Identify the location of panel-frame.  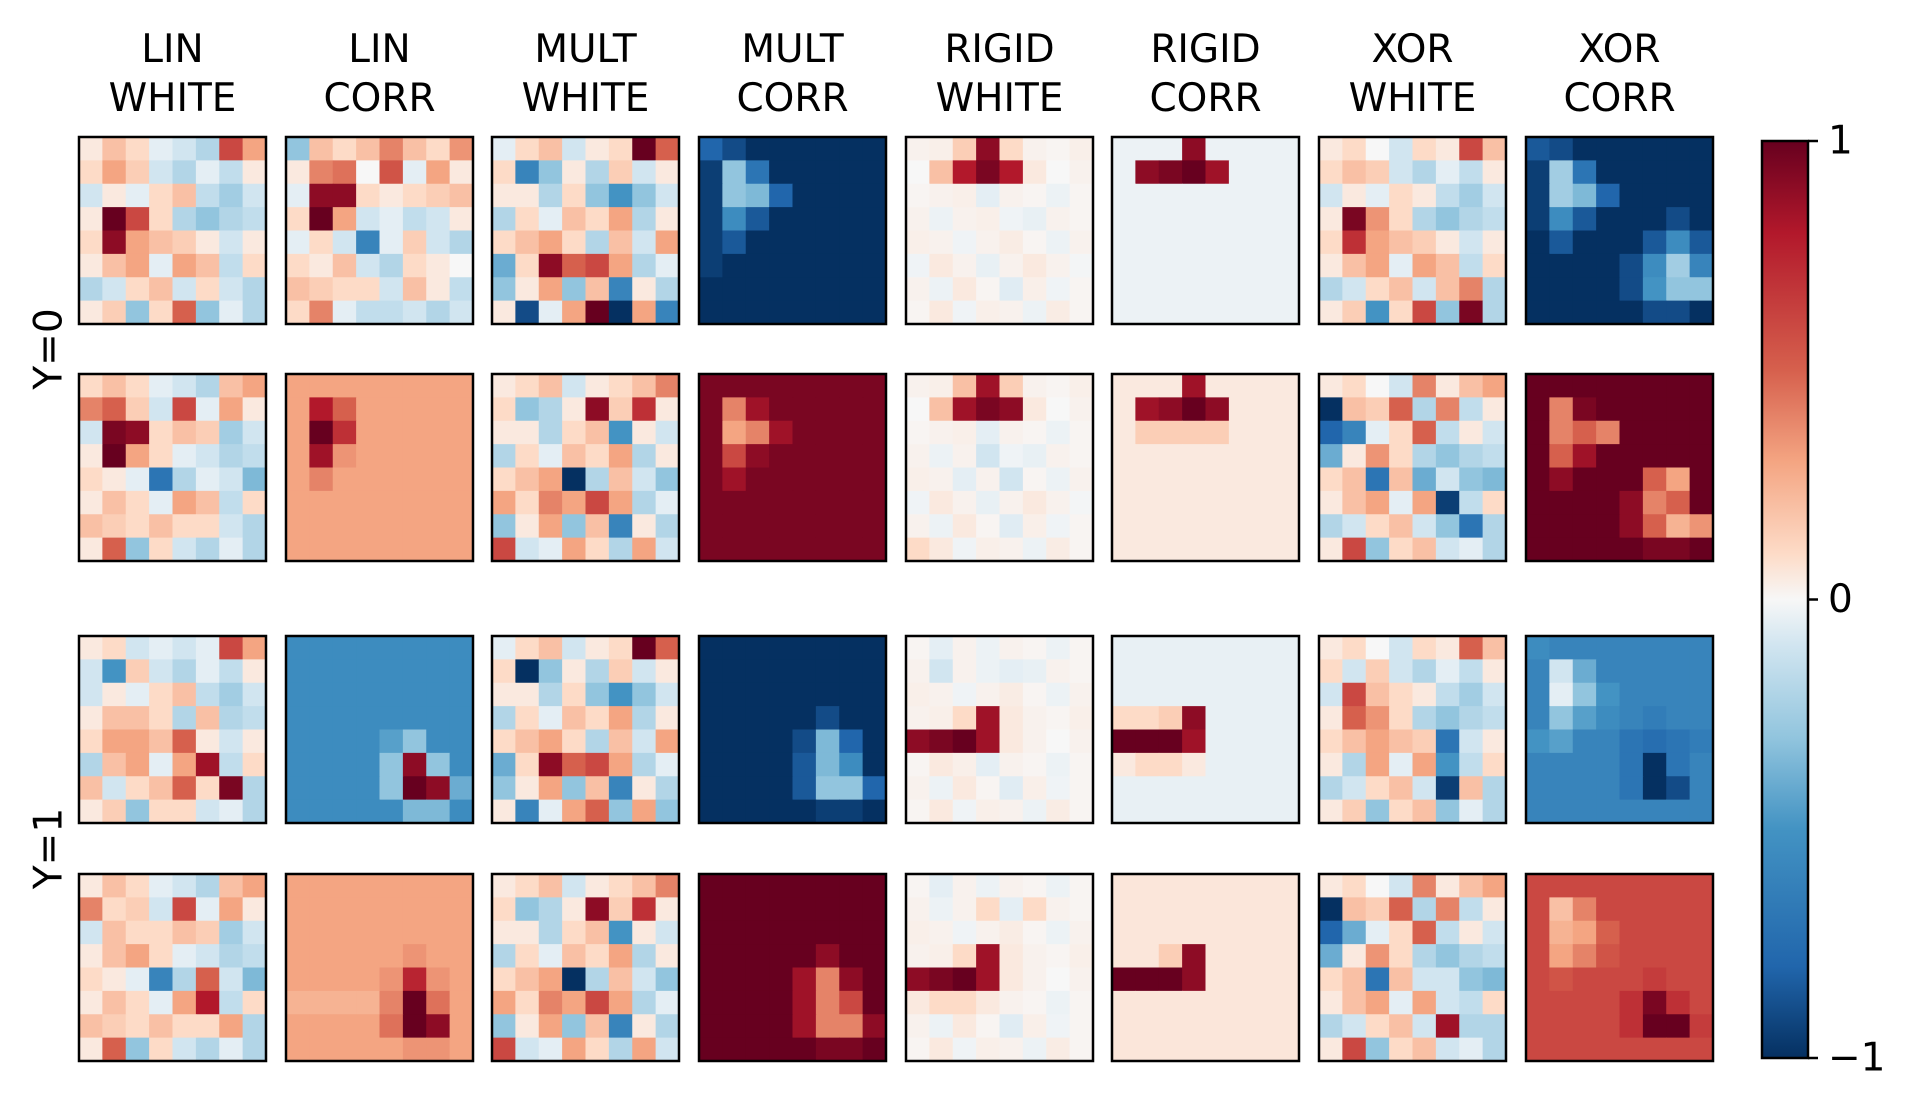
(172, 729).